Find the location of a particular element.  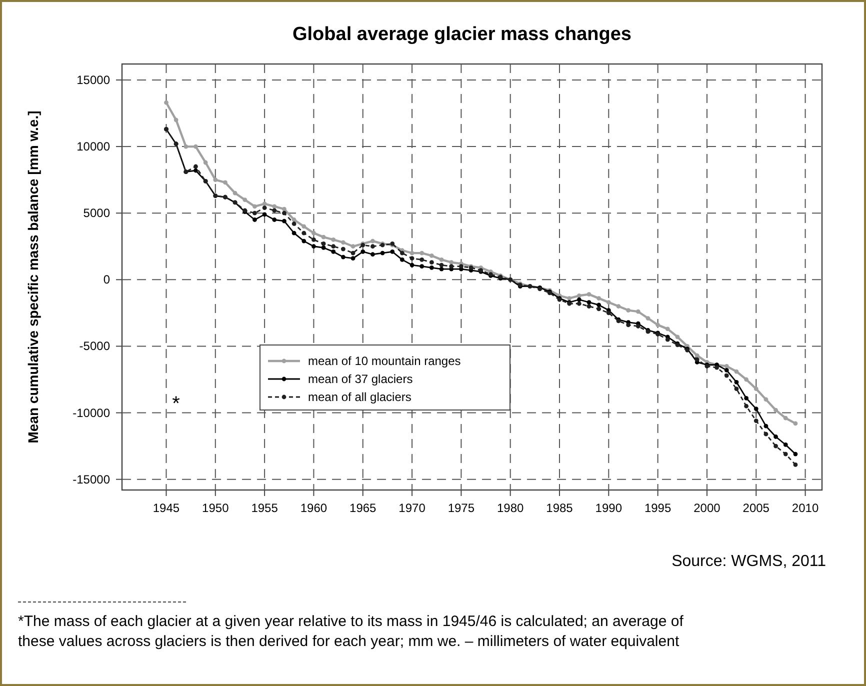

x-tick-label: 1990 is located at coordinates (608, 508).